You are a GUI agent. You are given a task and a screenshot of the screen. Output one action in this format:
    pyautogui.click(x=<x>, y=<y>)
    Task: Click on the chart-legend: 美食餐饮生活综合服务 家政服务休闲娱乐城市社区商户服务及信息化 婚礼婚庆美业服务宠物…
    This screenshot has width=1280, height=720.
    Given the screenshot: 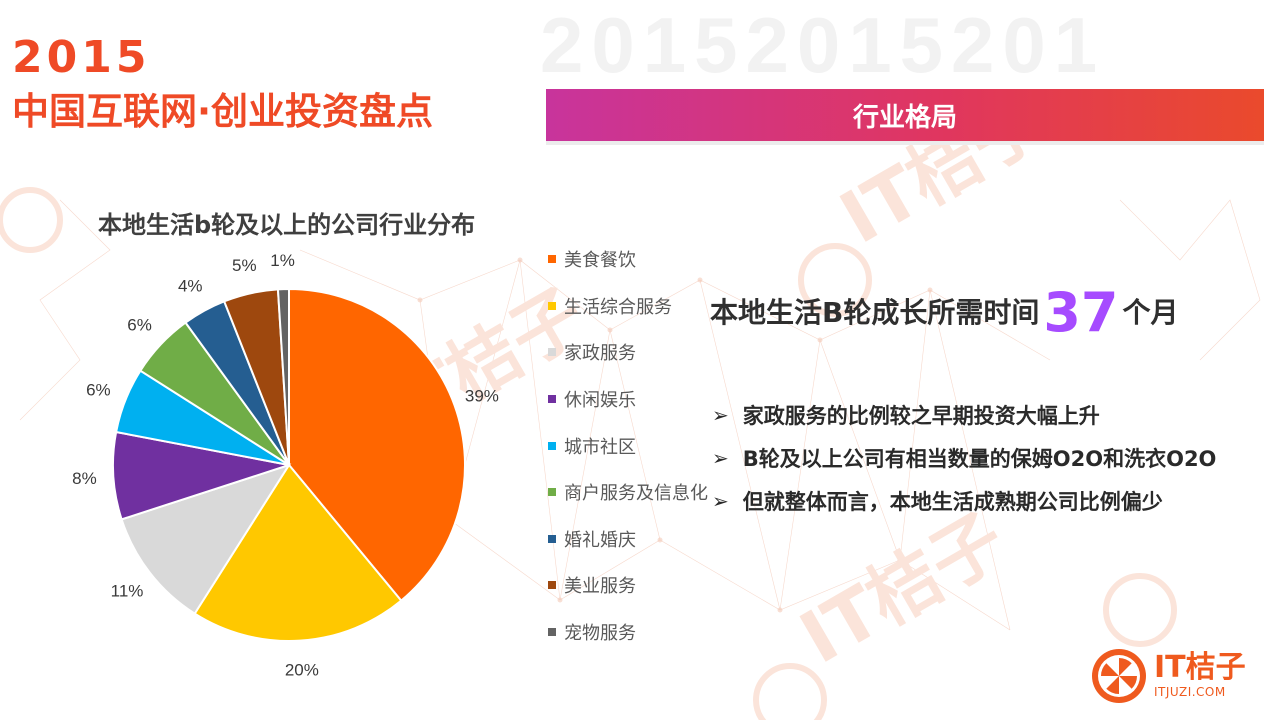 What is the action you would take?
    pyautogui.click(x=628, y=445)
    